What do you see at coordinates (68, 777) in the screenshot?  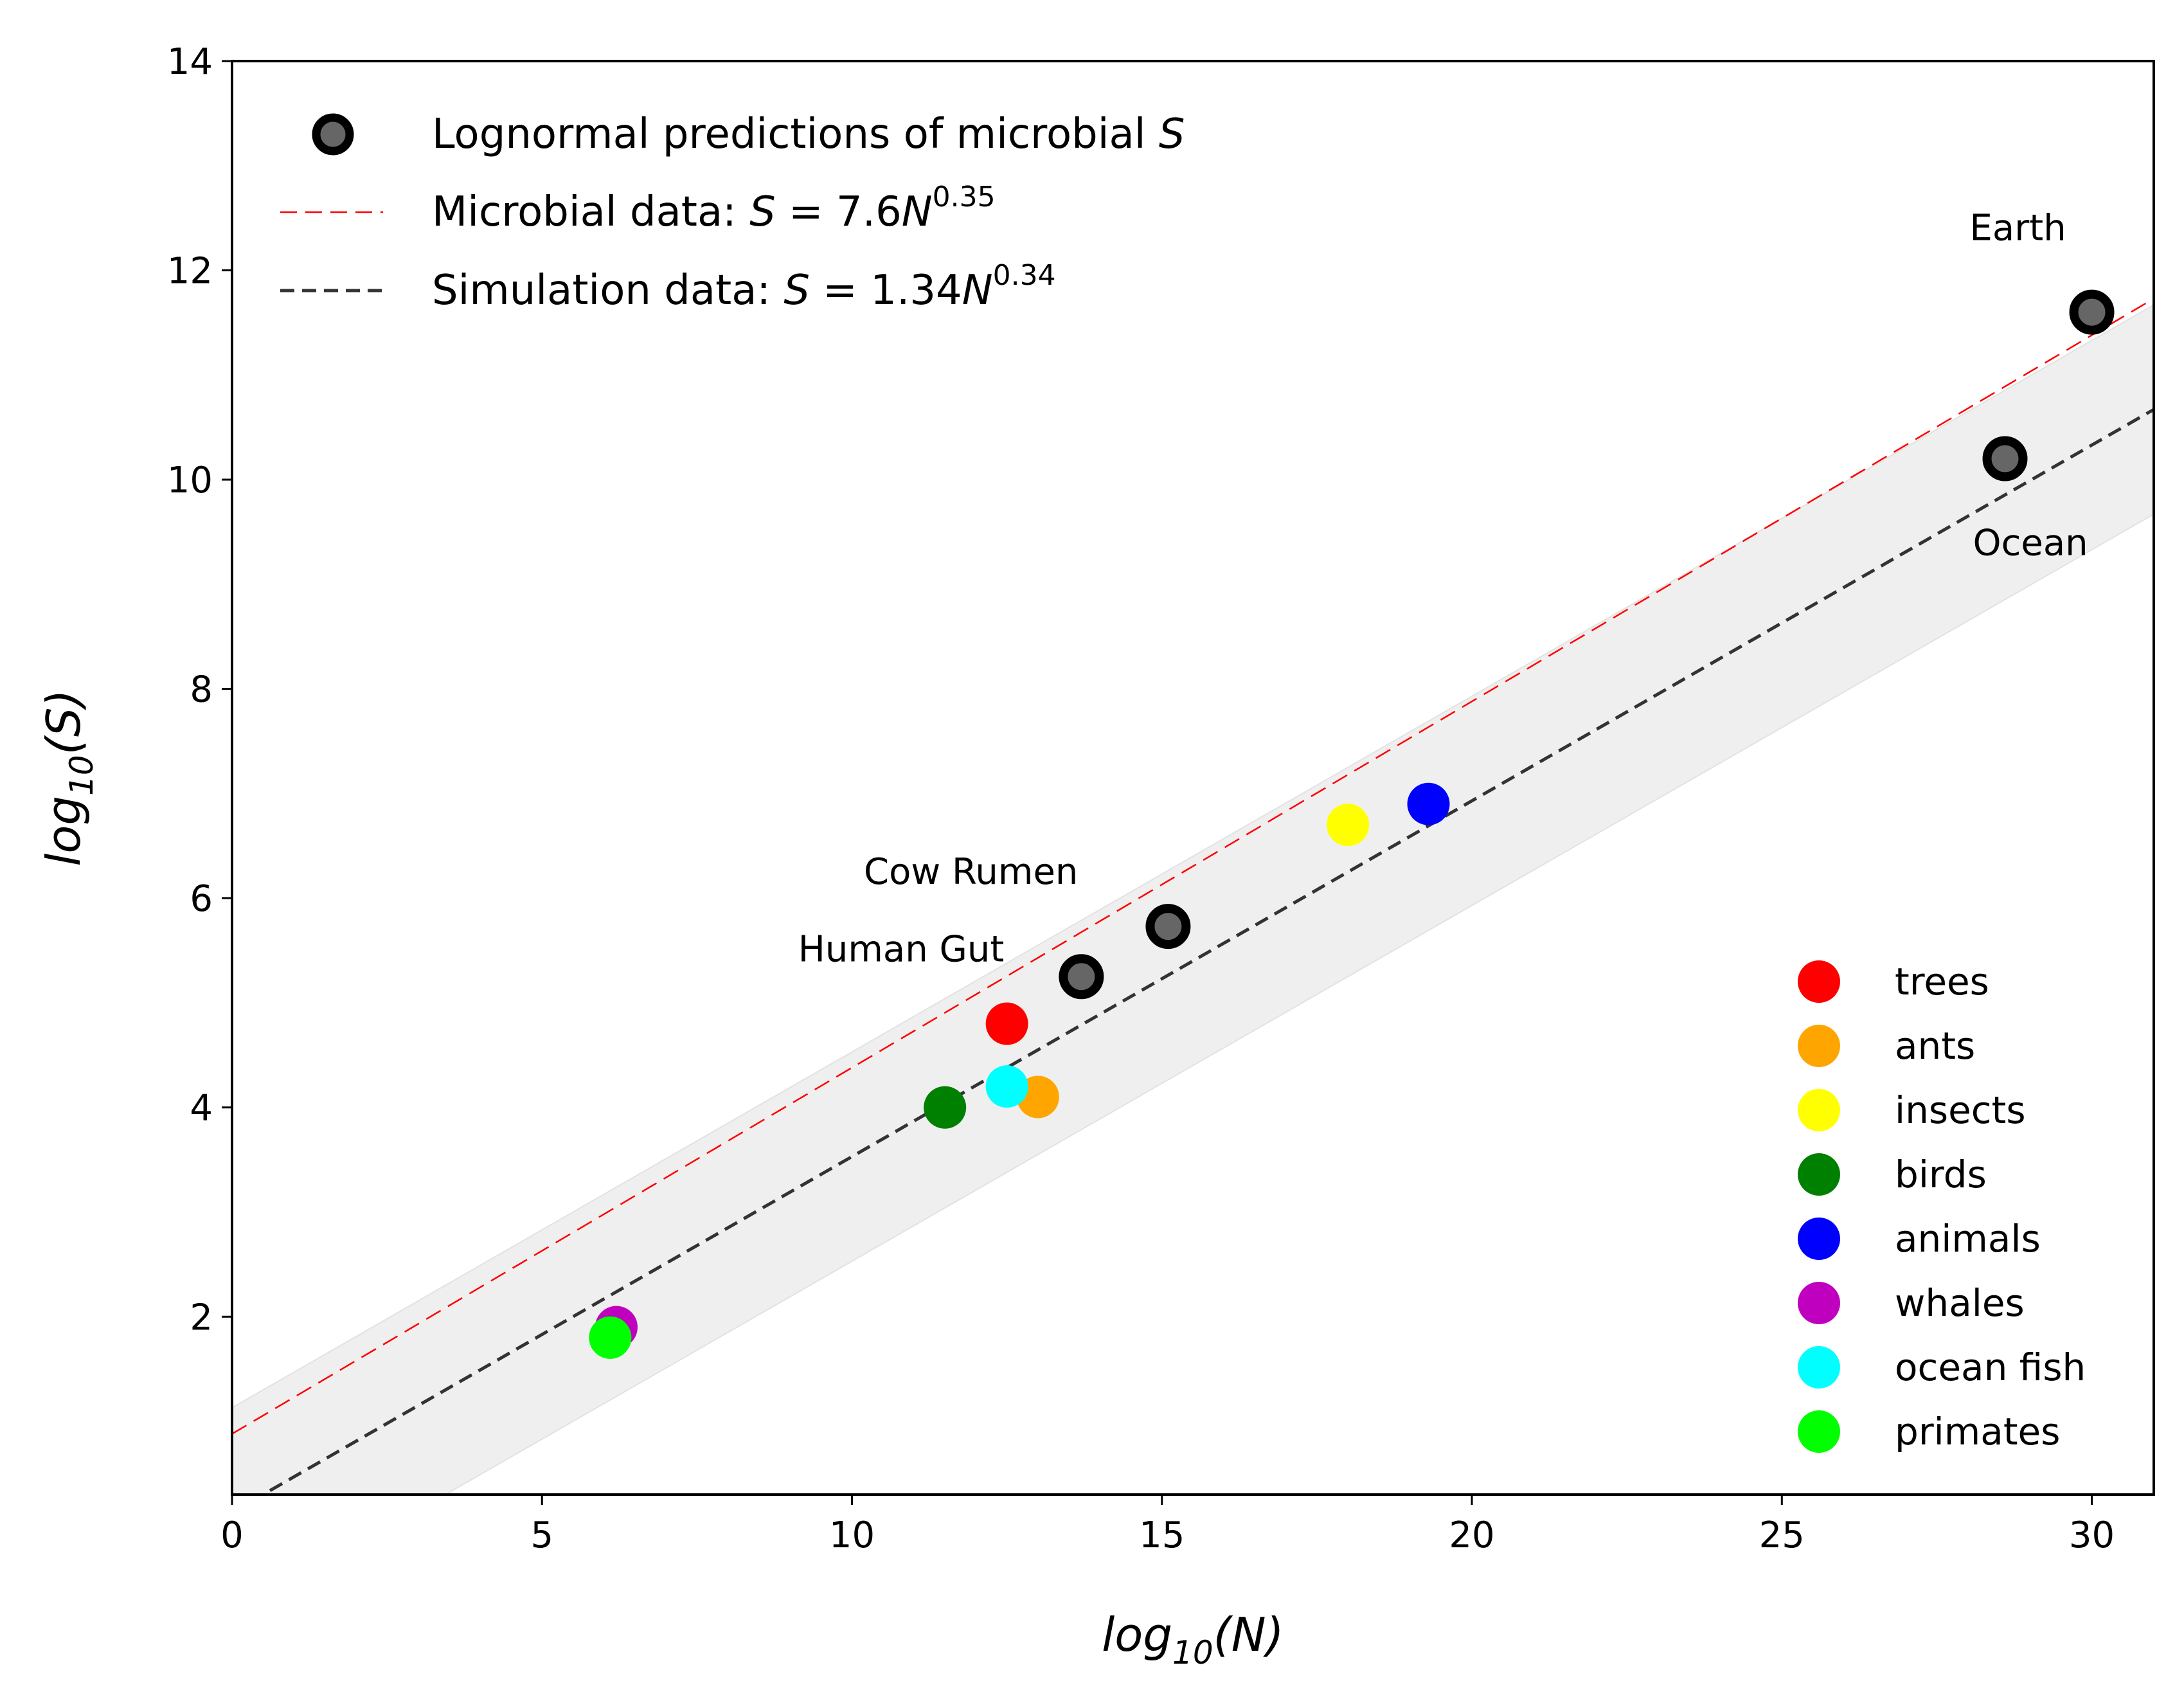 I see `y-axis-label: log10(S)` at bounding box center [68, 777].